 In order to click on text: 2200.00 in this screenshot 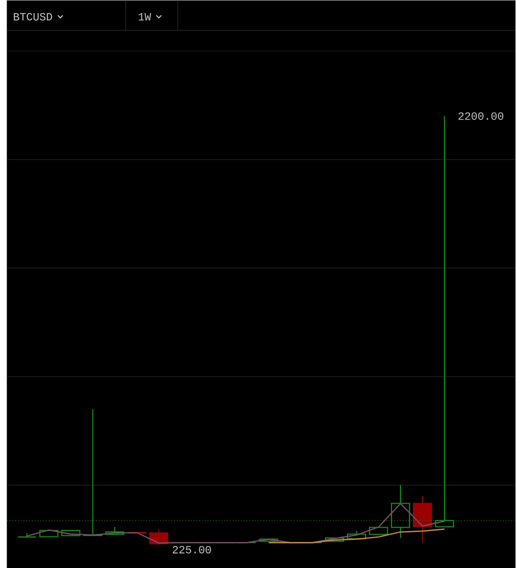, I will do `click(481, 116)`.